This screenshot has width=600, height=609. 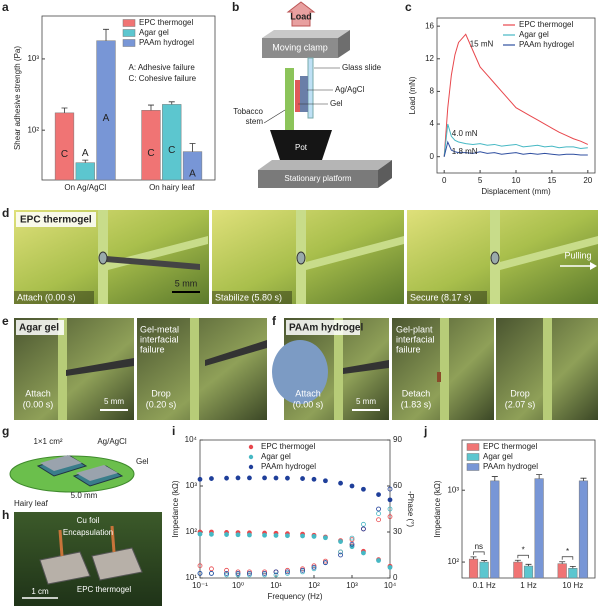 What do you see at coordinates (520, 404) in the screenshot?
I see `caption: (2.07 s)` at bounding box center [520, 404].